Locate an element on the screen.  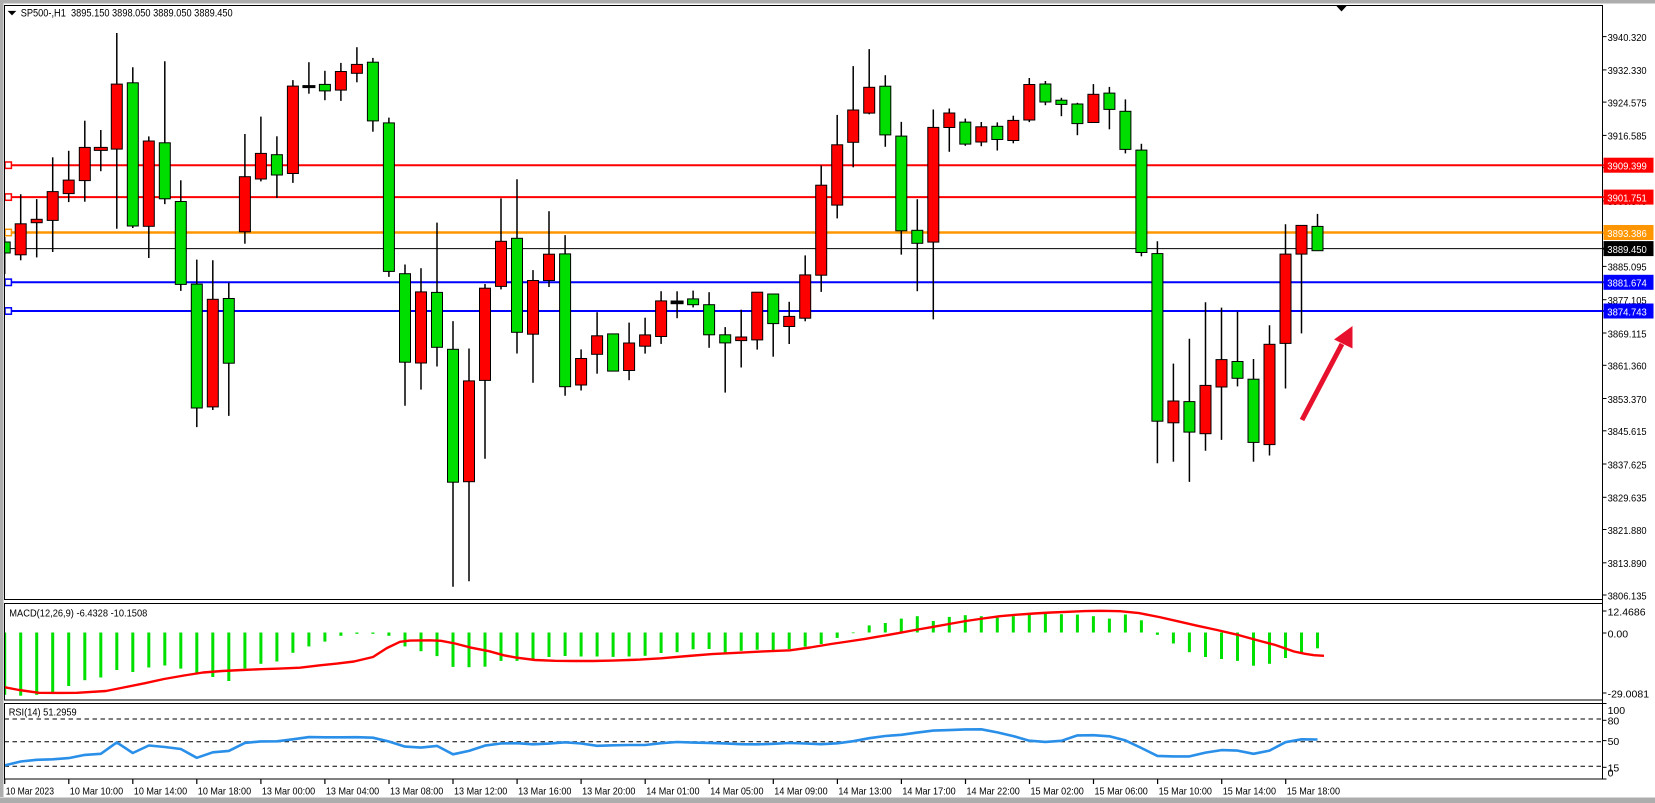
svg-text: 3881.674 is located at coordinates (1627, 284).